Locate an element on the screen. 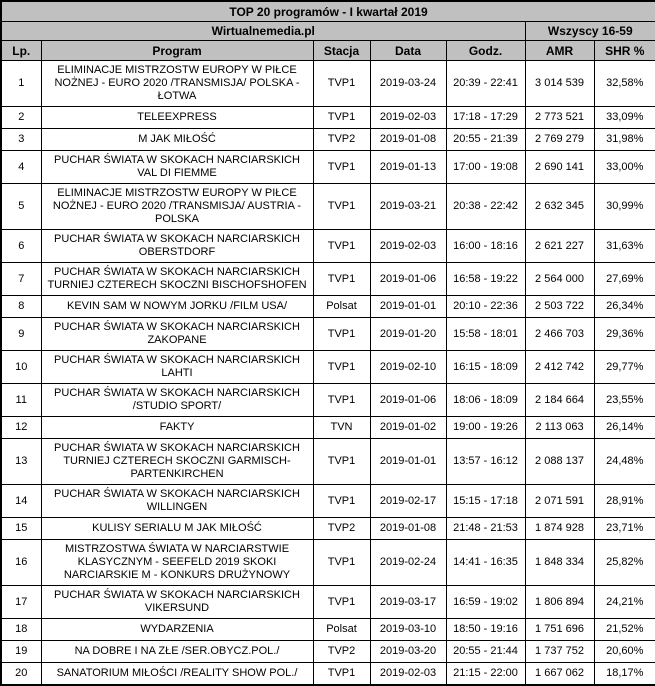 The width and height of the screenshot is (655, 686). cell-shr: 30,99% is located at coordinates (624, 206).